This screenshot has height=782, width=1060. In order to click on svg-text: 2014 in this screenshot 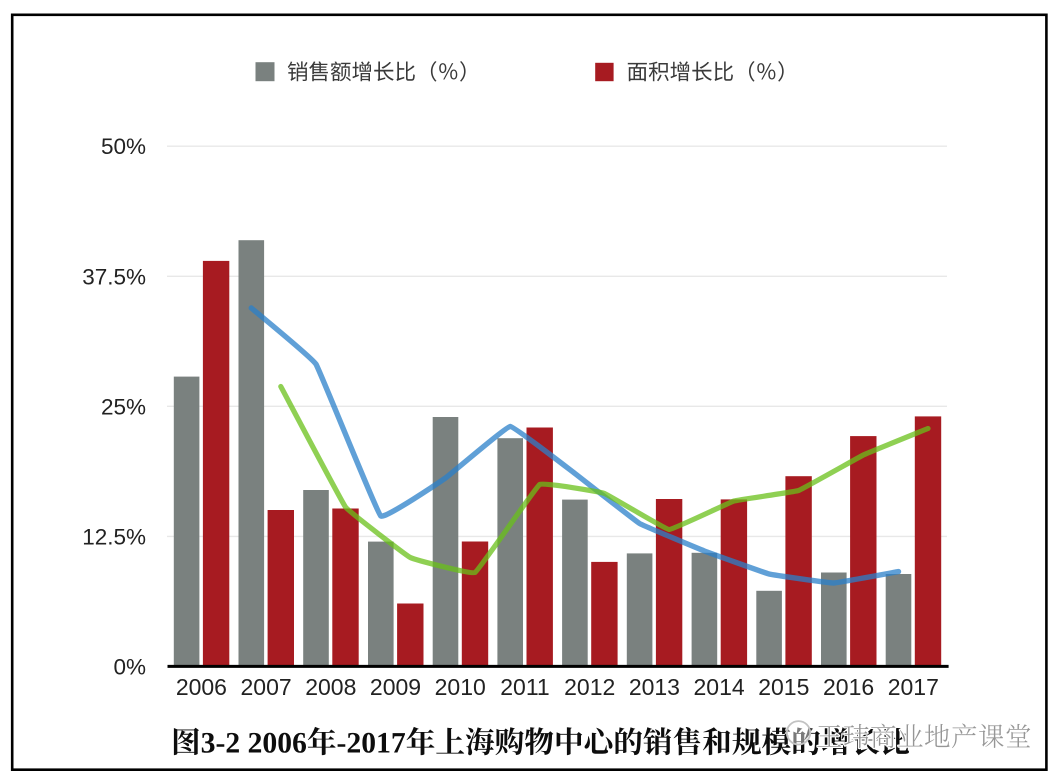, I will do `click(719, 687)`.